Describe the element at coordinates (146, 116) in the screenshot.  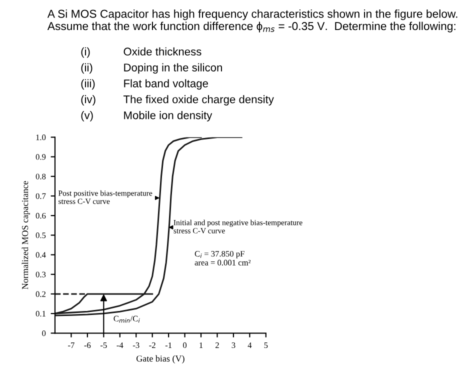
I see `text: (v) Mobile ion density` at that location.